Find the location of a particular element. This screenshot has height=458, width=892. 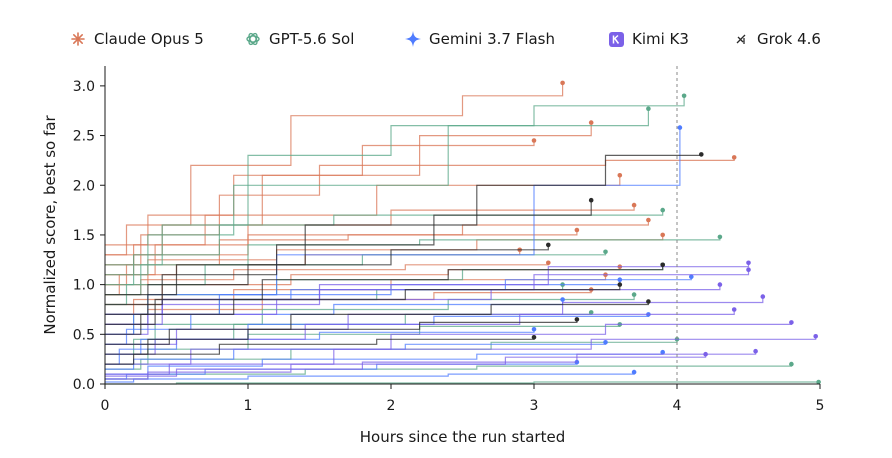

legend-item-claude: Claude Opus 5 is located at coordinates (137, 39).